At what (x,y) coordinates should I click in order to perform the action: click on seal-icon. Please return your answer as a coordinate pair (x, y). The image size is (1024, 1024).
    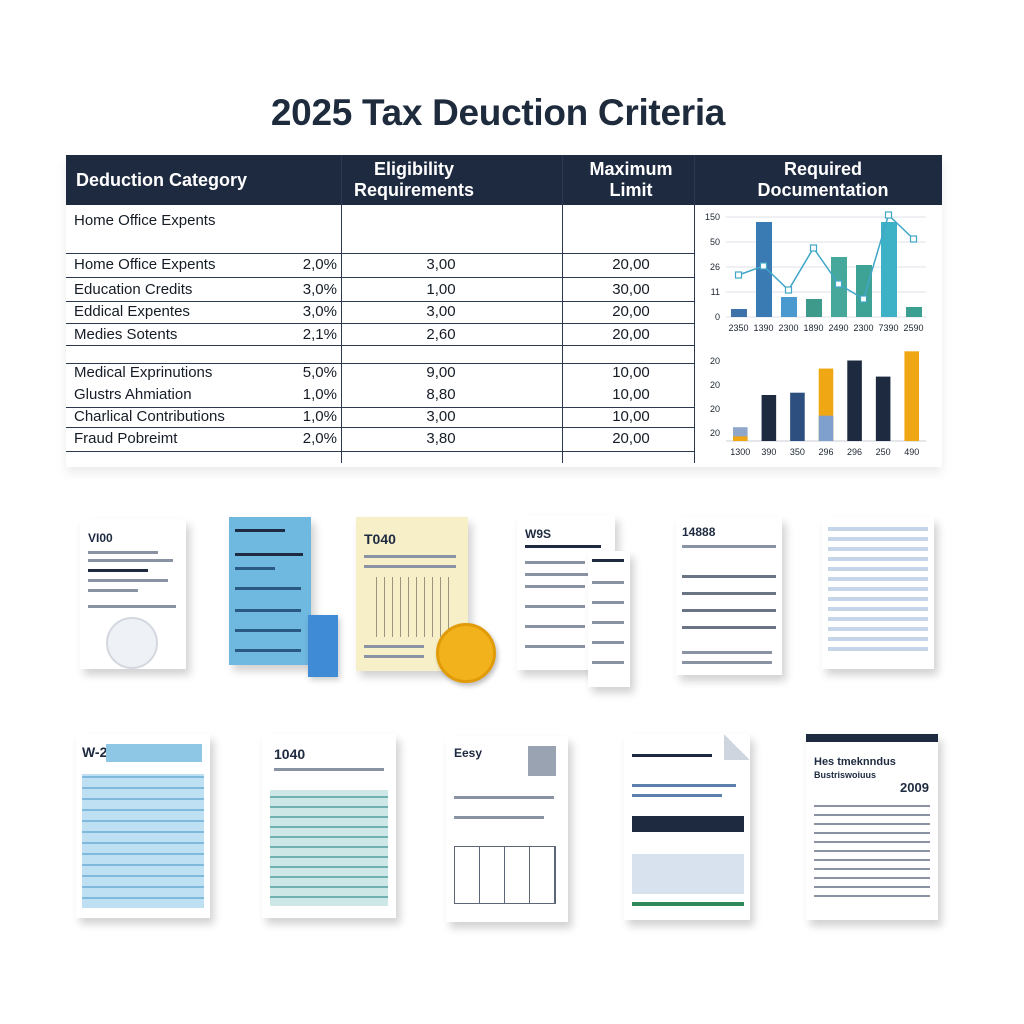
    Looking at the image, I should click on (132, 643).